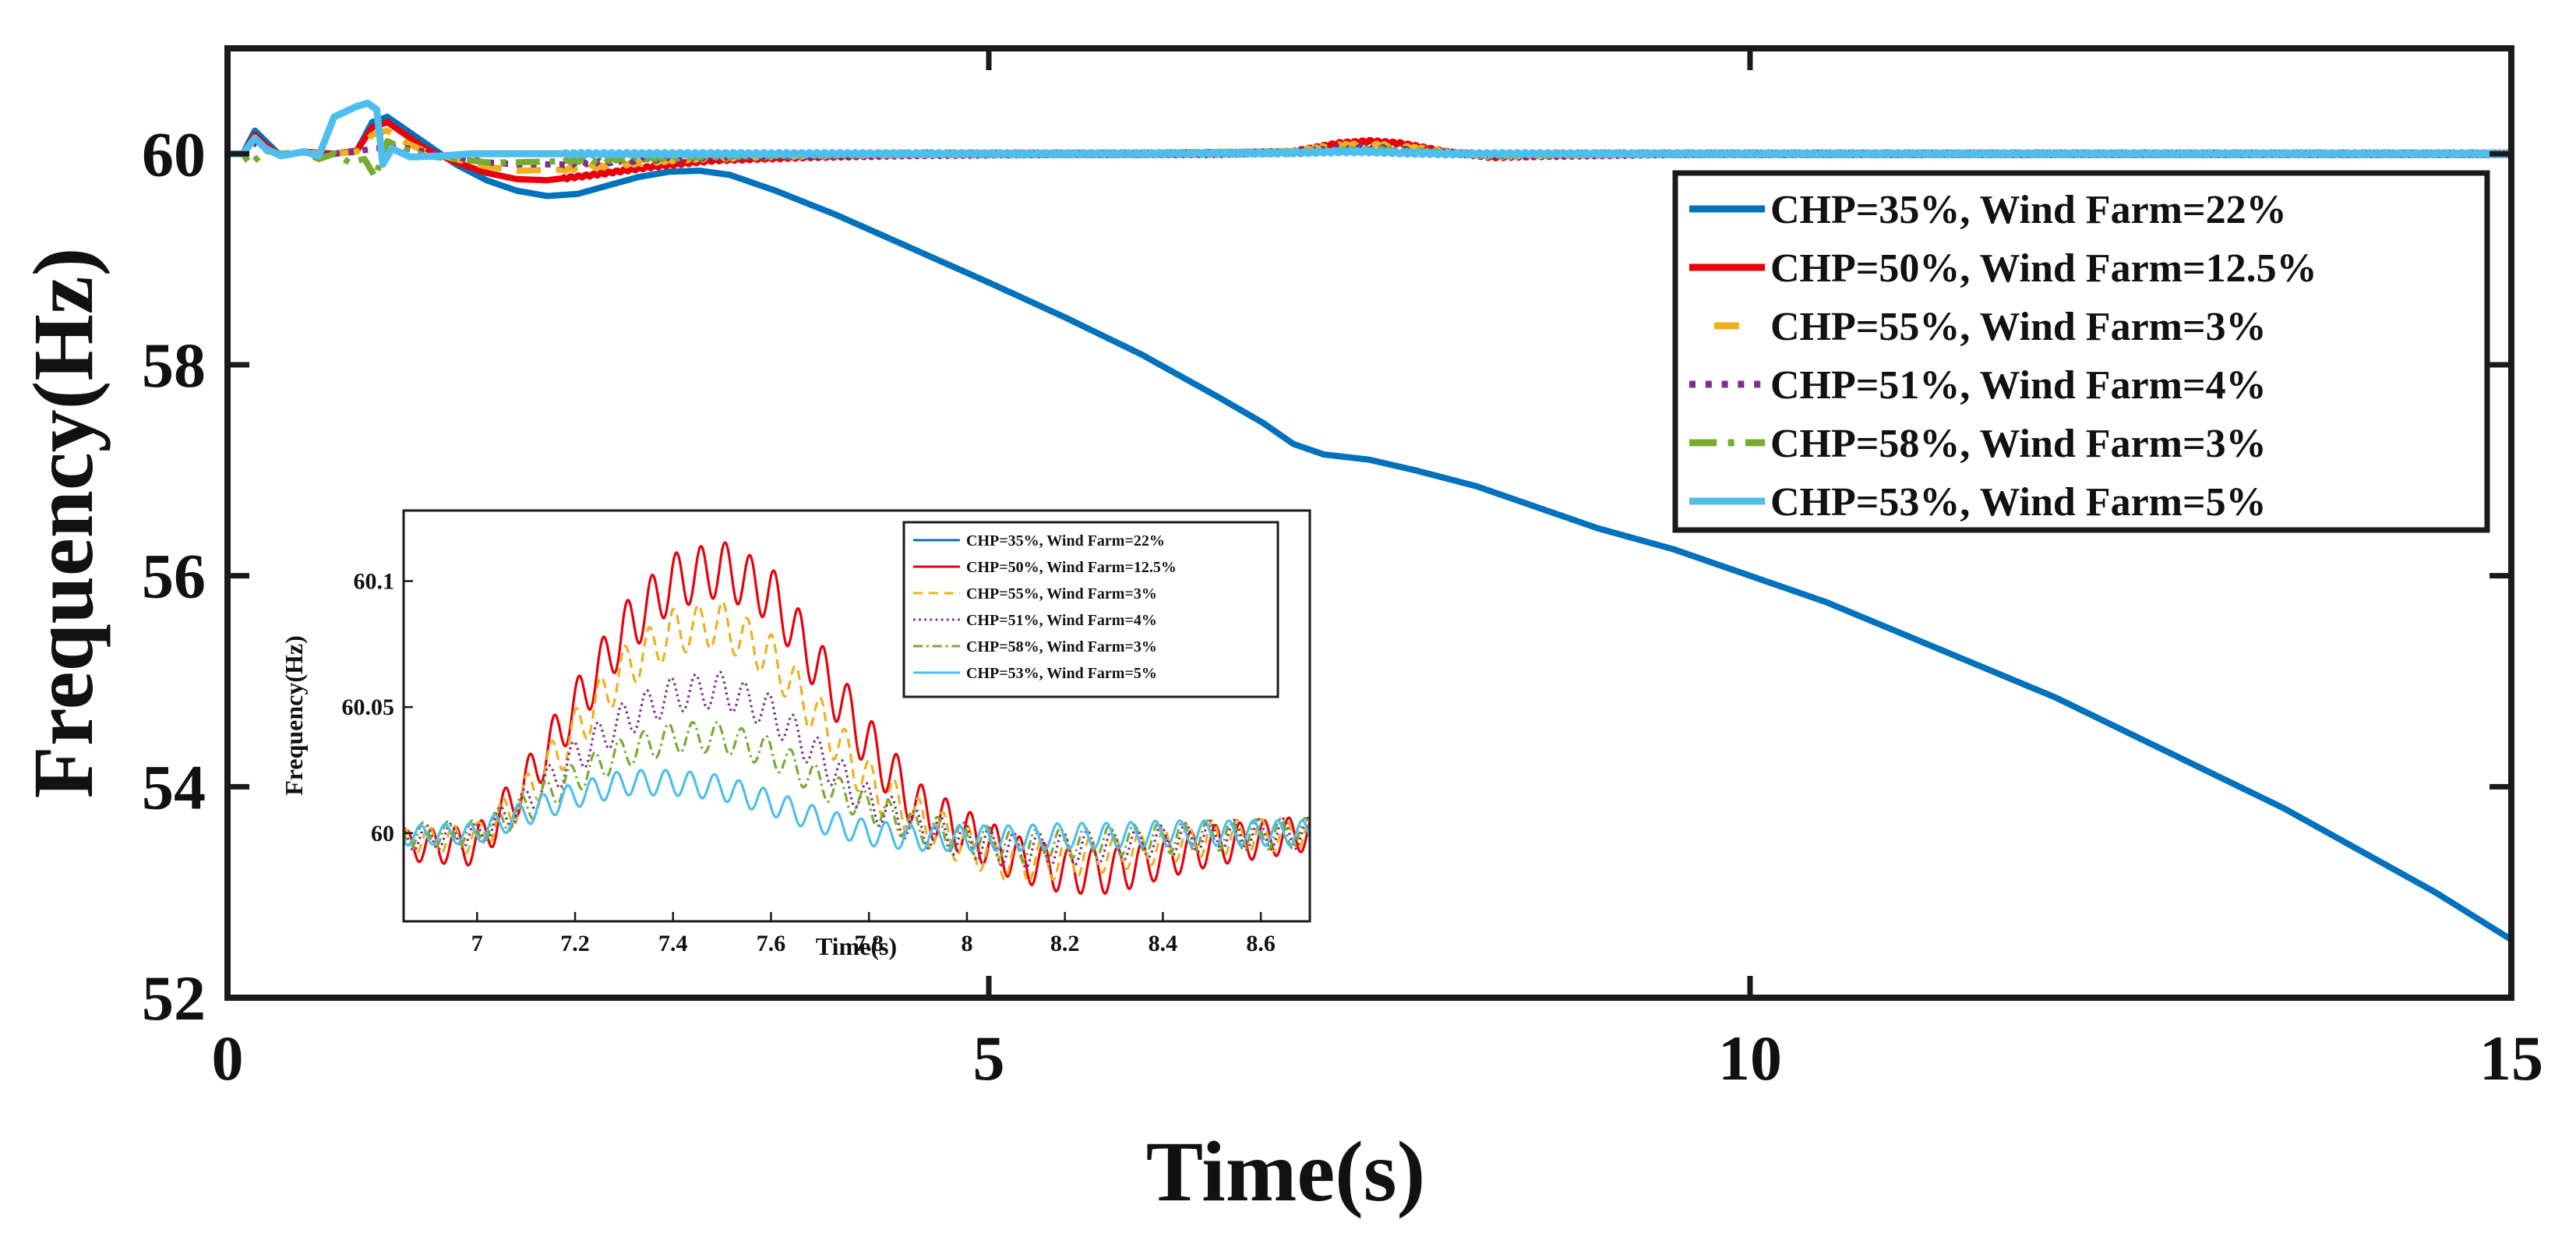 The width and height of the screenshot is (2576, 1244). What do you see at coordinates (1261, 944) in the screenshot?
I see `inset-x-tick-label: 8.6` at bounding box center [1261, 944].